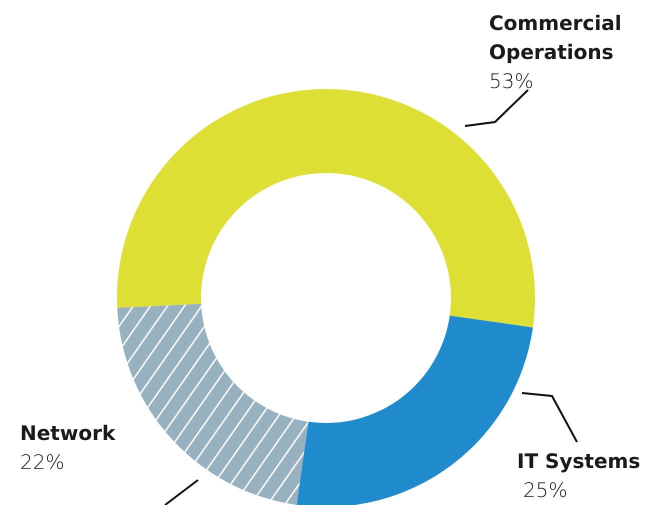 Image resolution: width=657 pixels, height=505 pixels. Describe the element at coordinates (511, 81) in the screenshot. I see `data-label: 53%` at that location.